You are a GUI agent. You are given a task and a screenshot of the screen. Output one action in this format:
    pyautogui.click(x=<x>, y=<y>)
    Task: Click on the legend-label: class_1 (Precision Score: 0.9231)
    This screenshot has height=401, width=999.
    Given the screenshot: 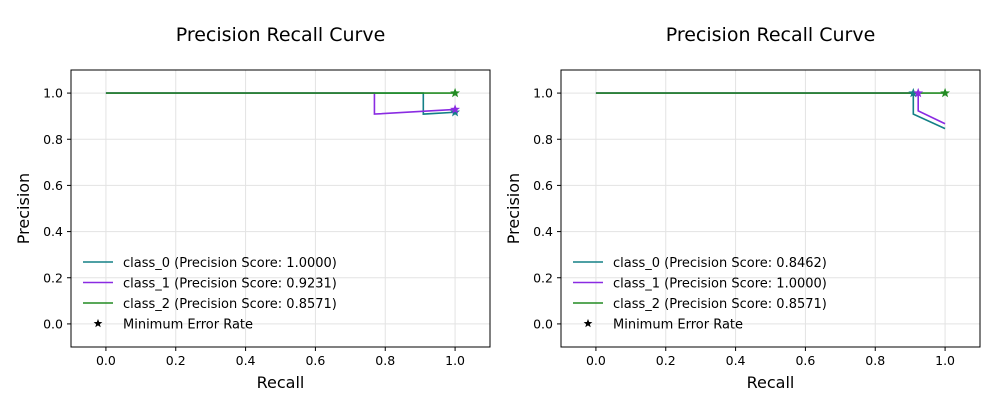 What is the action you would take?
    pyautogui.click(x=230, y=284)
    